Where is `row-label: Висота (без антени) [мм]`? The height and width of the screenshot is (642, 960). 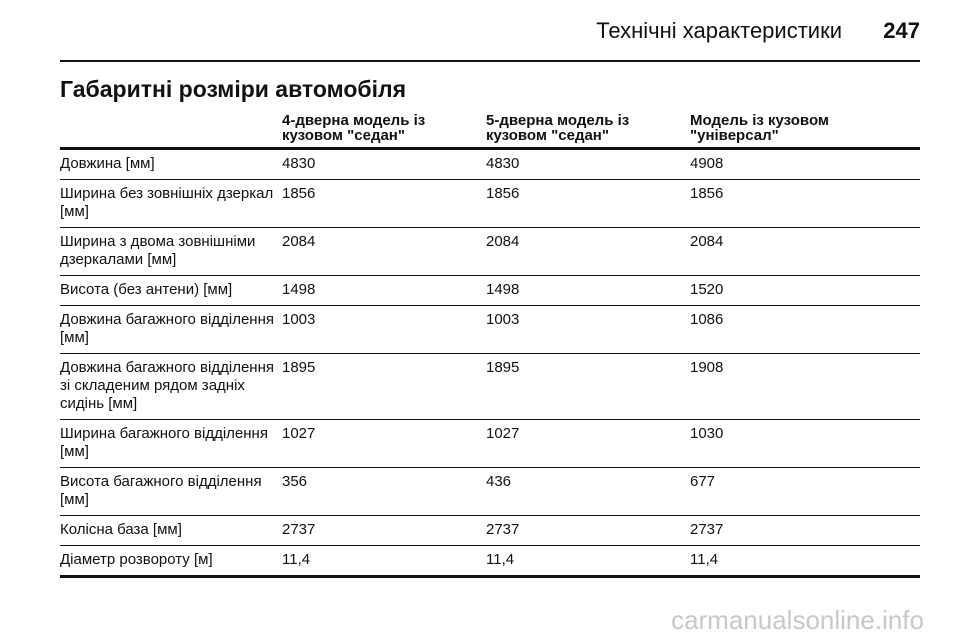
row-label: Висота (без антени) [мм] is located at coordinates (171, 290).